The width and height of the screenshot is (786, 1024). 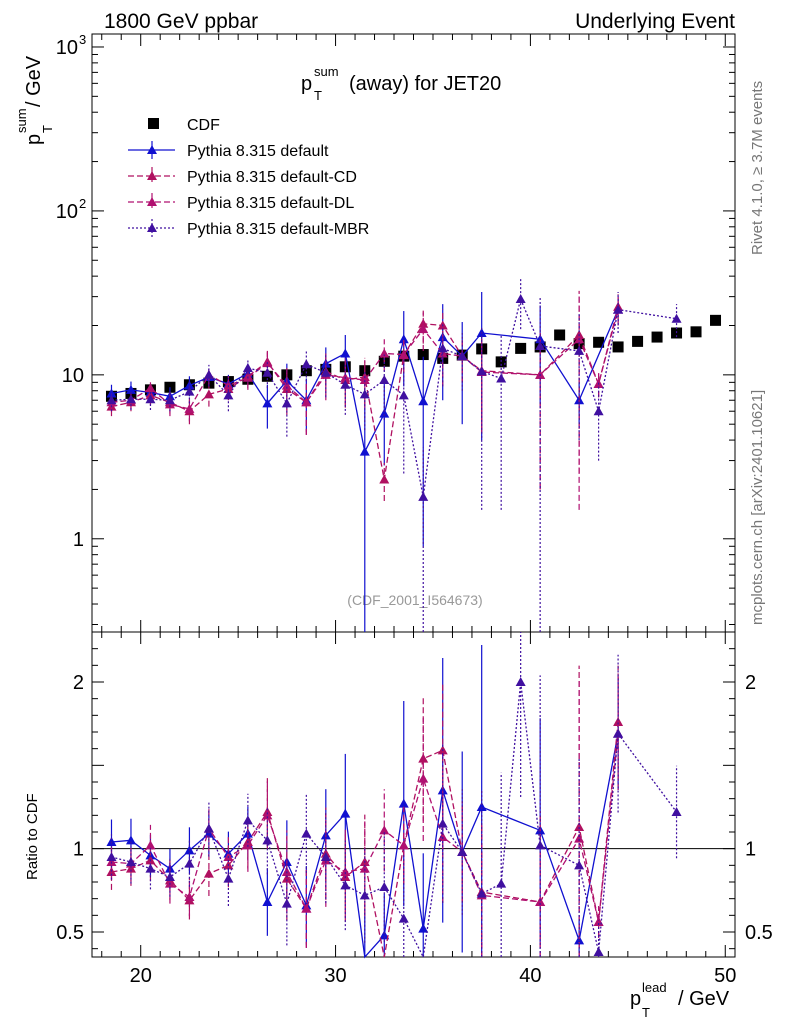 I want to click on title-sub: T, so click(x=318, y=95).